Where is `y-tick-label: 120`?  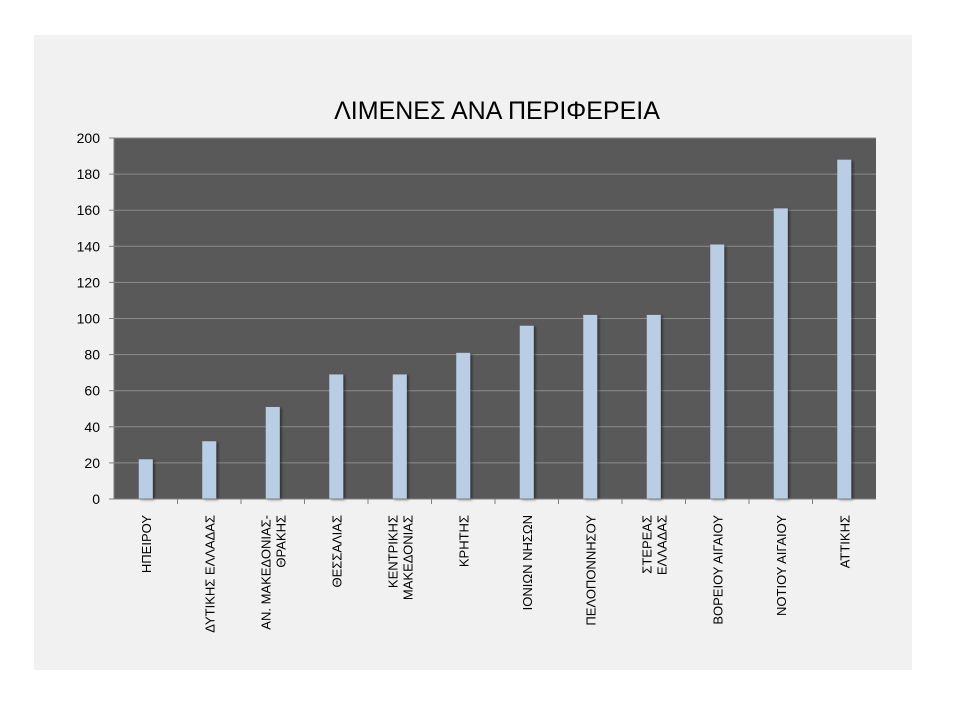
y-tick-label: 120 is located at coordinates (89, 282).